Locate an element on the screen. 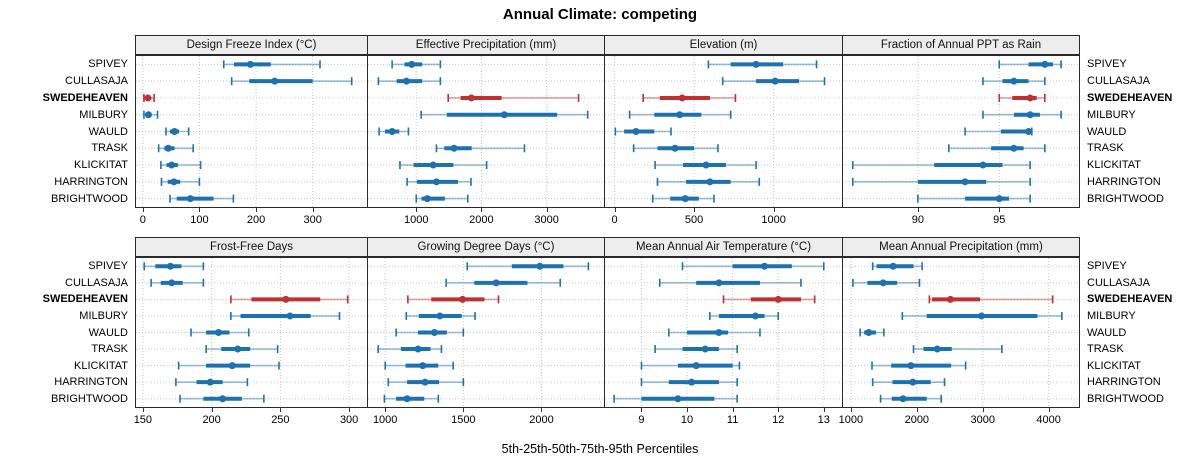 The image size is (1200, 475). panel-frost-free-days is located at coordinates (251, 332).